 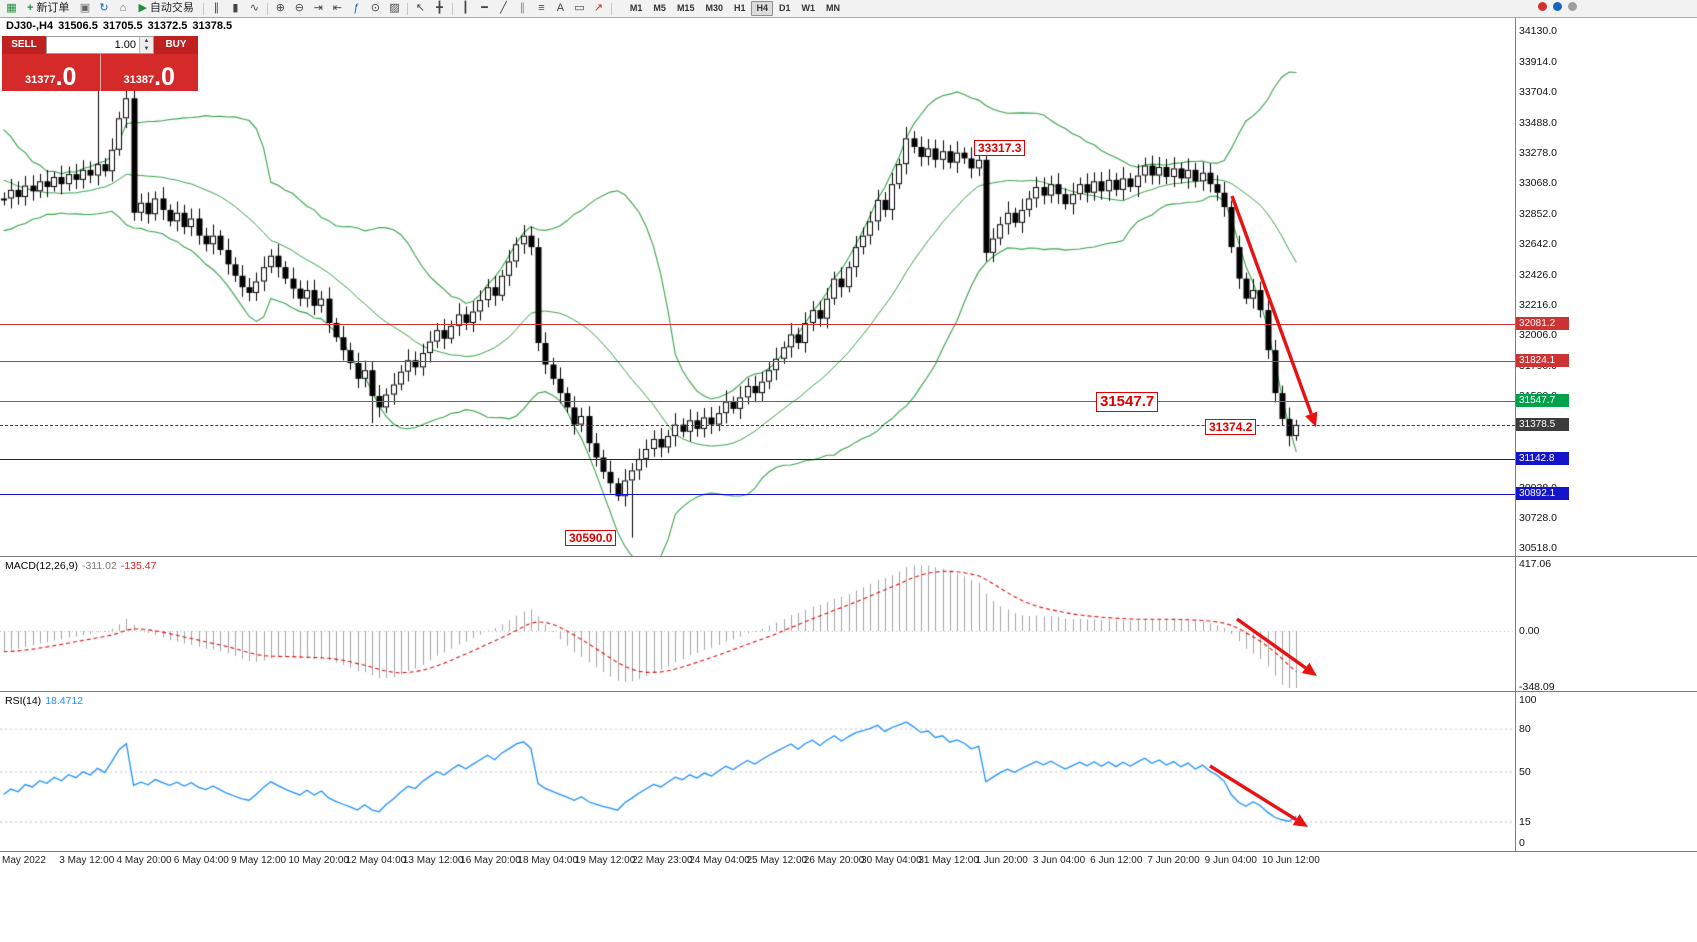 What do you see at coordinates (53, 8) in the screenshot?
I see `new-order-button-label: 新订单` at bounding box center [53, 8].